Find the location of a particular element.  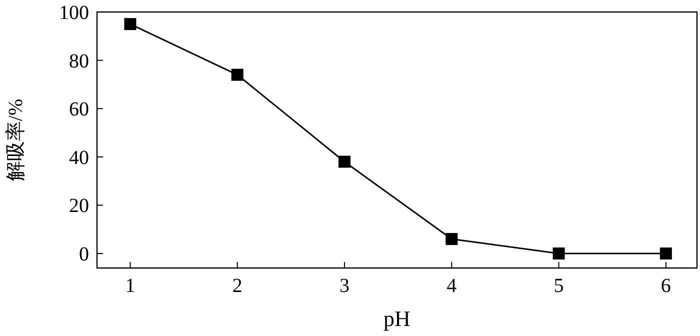

x-tick-label: 1 is located at coordinates (130, 286).